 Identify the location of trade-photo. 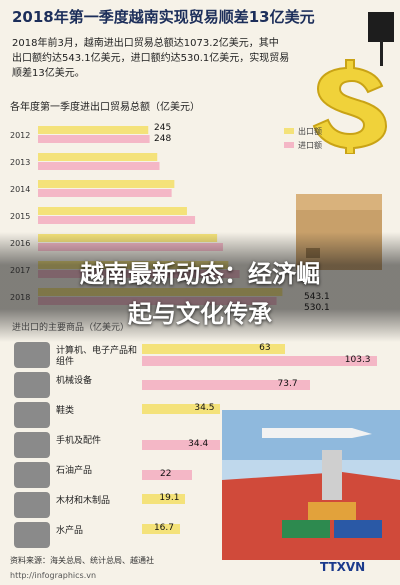
(311, 485).